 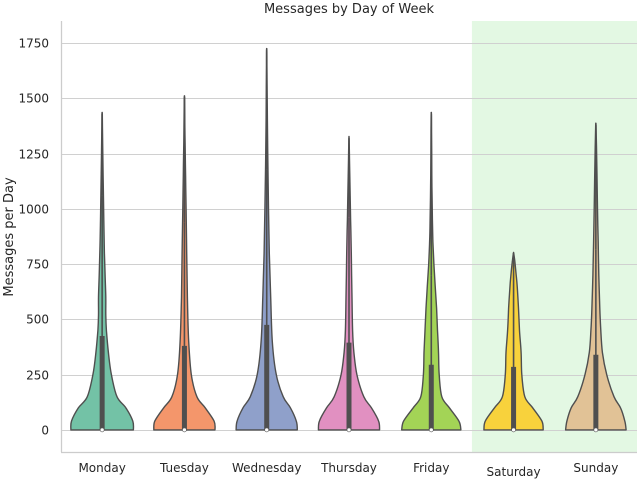 I want to click on violin-tuesday, so click(x=184, y=264).